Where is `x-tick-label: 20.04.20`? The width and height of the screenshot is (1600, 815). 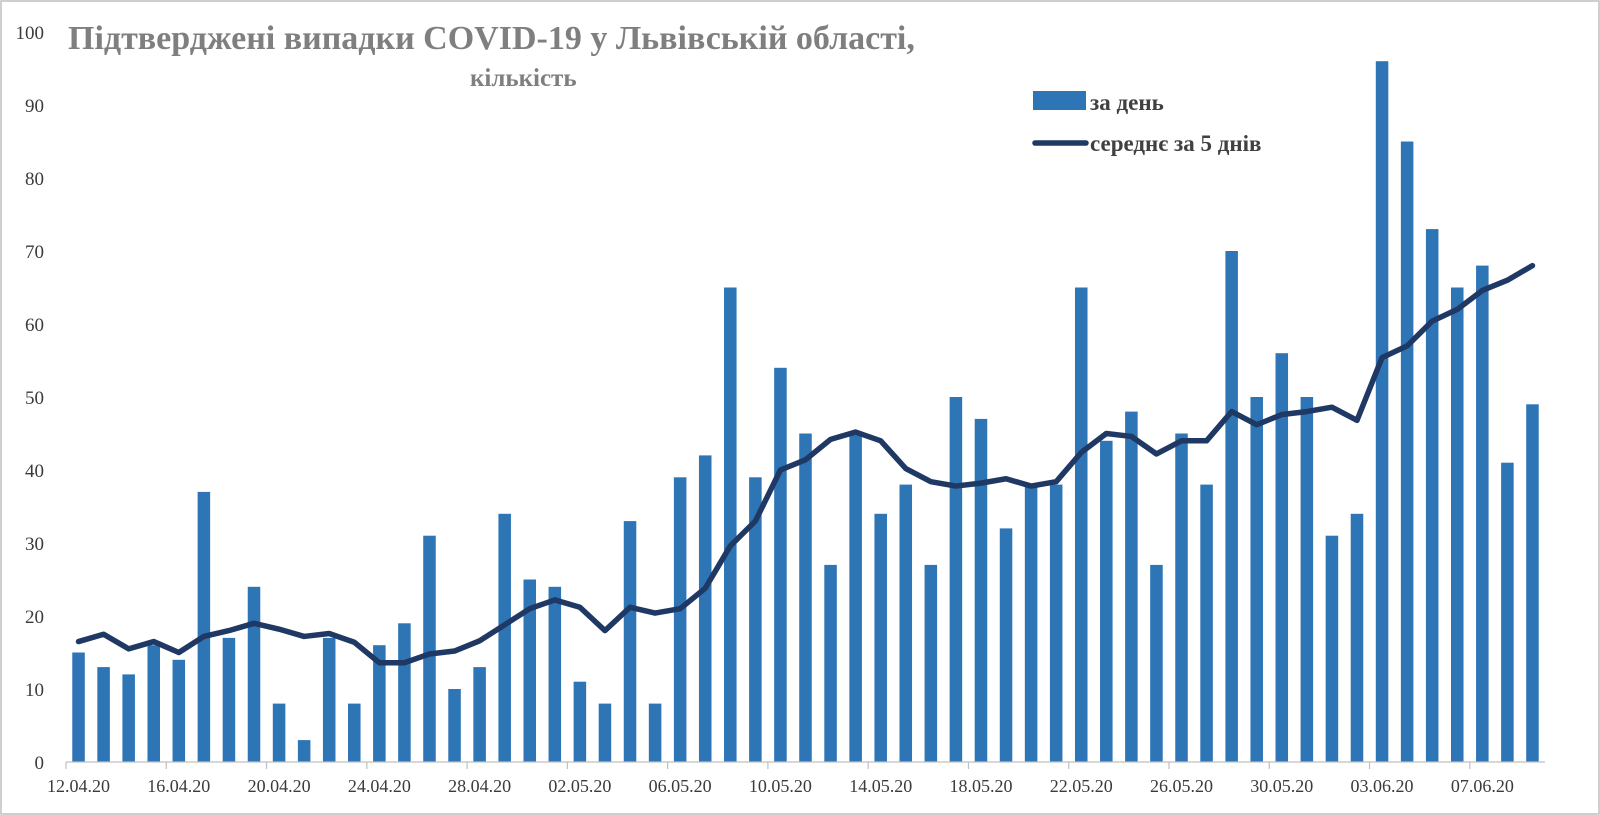
x-tick-label: 20.04.20 is located at coordinates (279, 786).